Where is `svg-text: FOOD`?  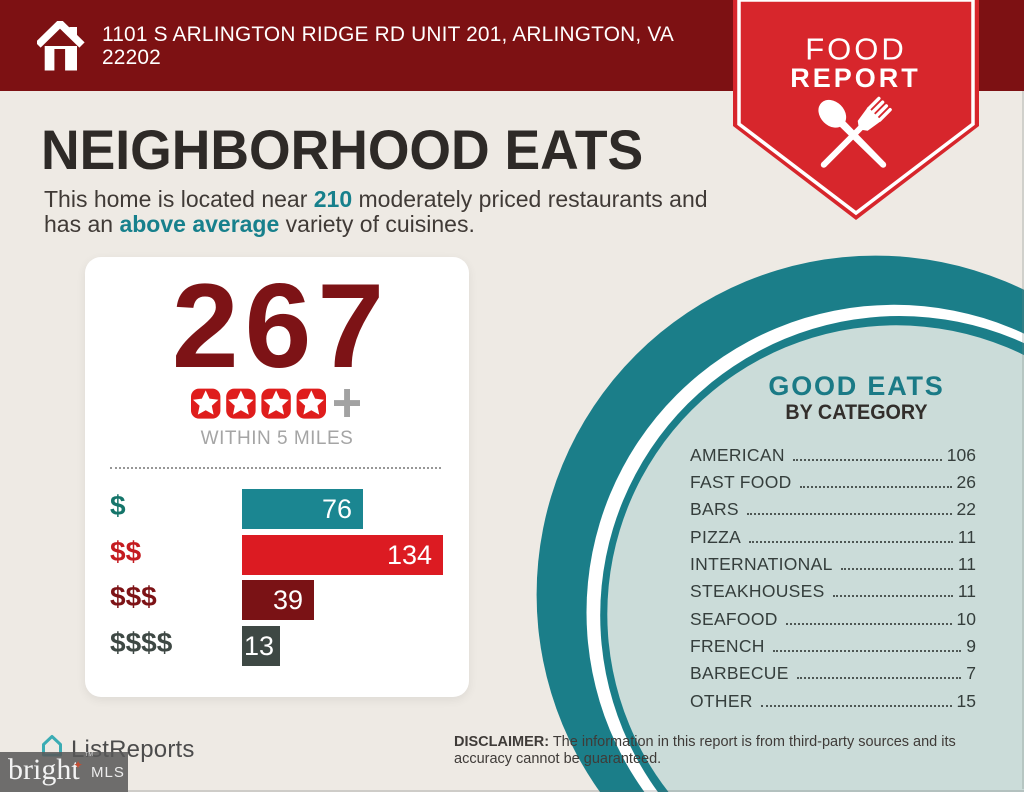 svg-text: FOOD is located at coordinates (856, 49).